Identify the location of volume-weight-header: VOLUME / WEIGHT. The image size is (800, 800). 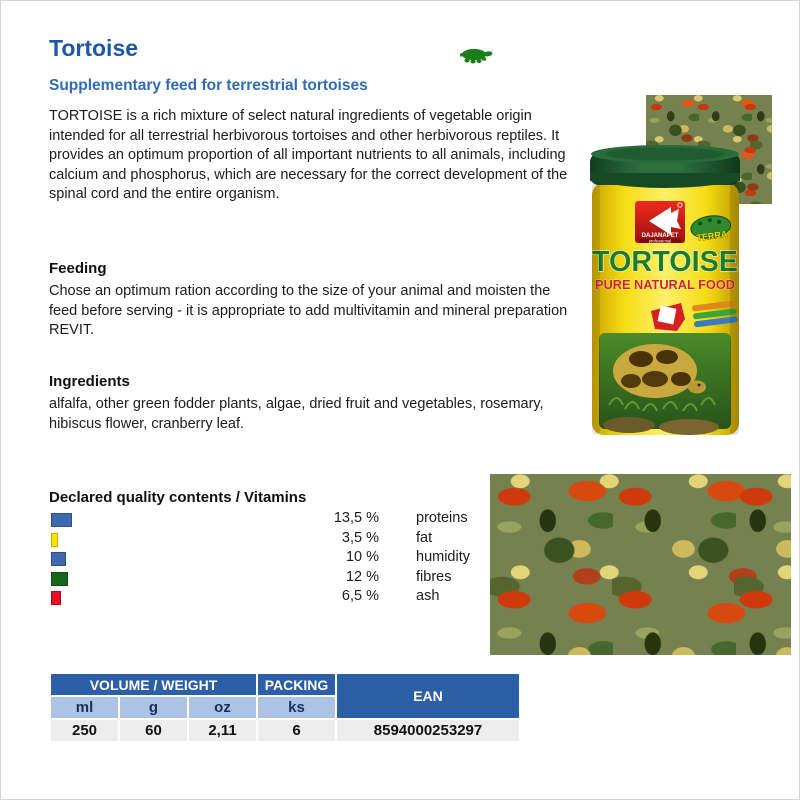
(153, 684).